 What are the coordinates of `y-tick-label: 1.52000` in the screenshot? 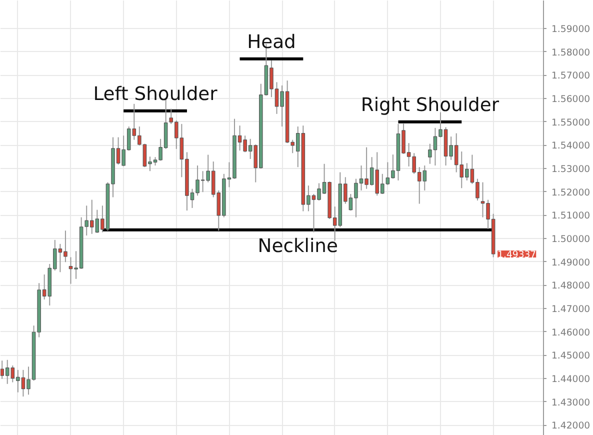 It's located at (571, 192).